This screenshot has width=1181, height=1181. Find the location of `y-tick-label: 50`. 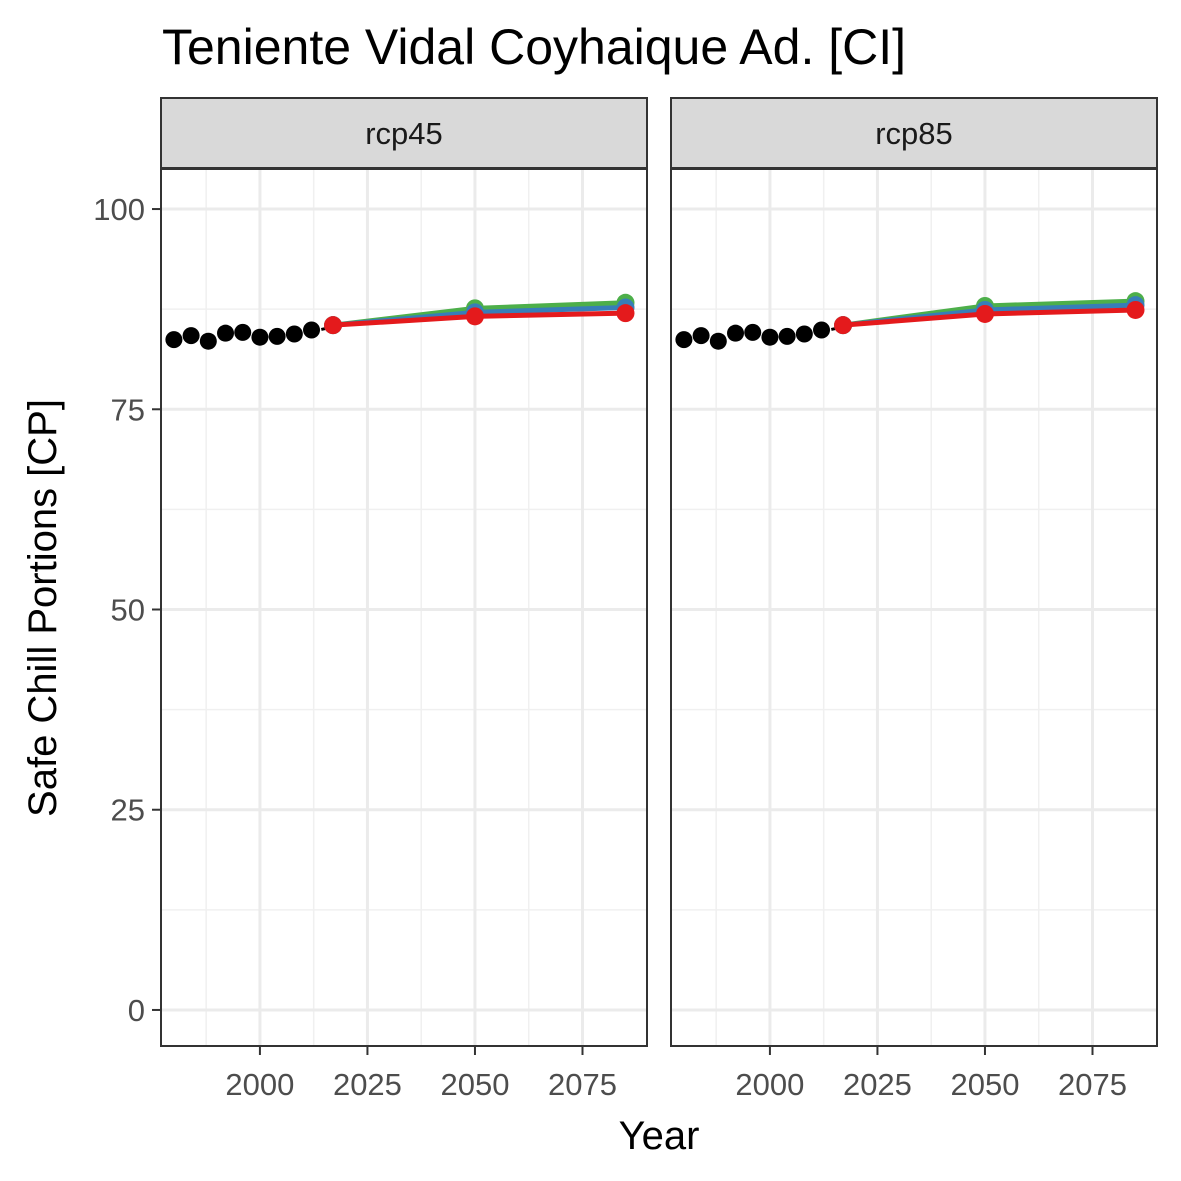

y-tick-label: 50 is located at coordinates (128, 610).